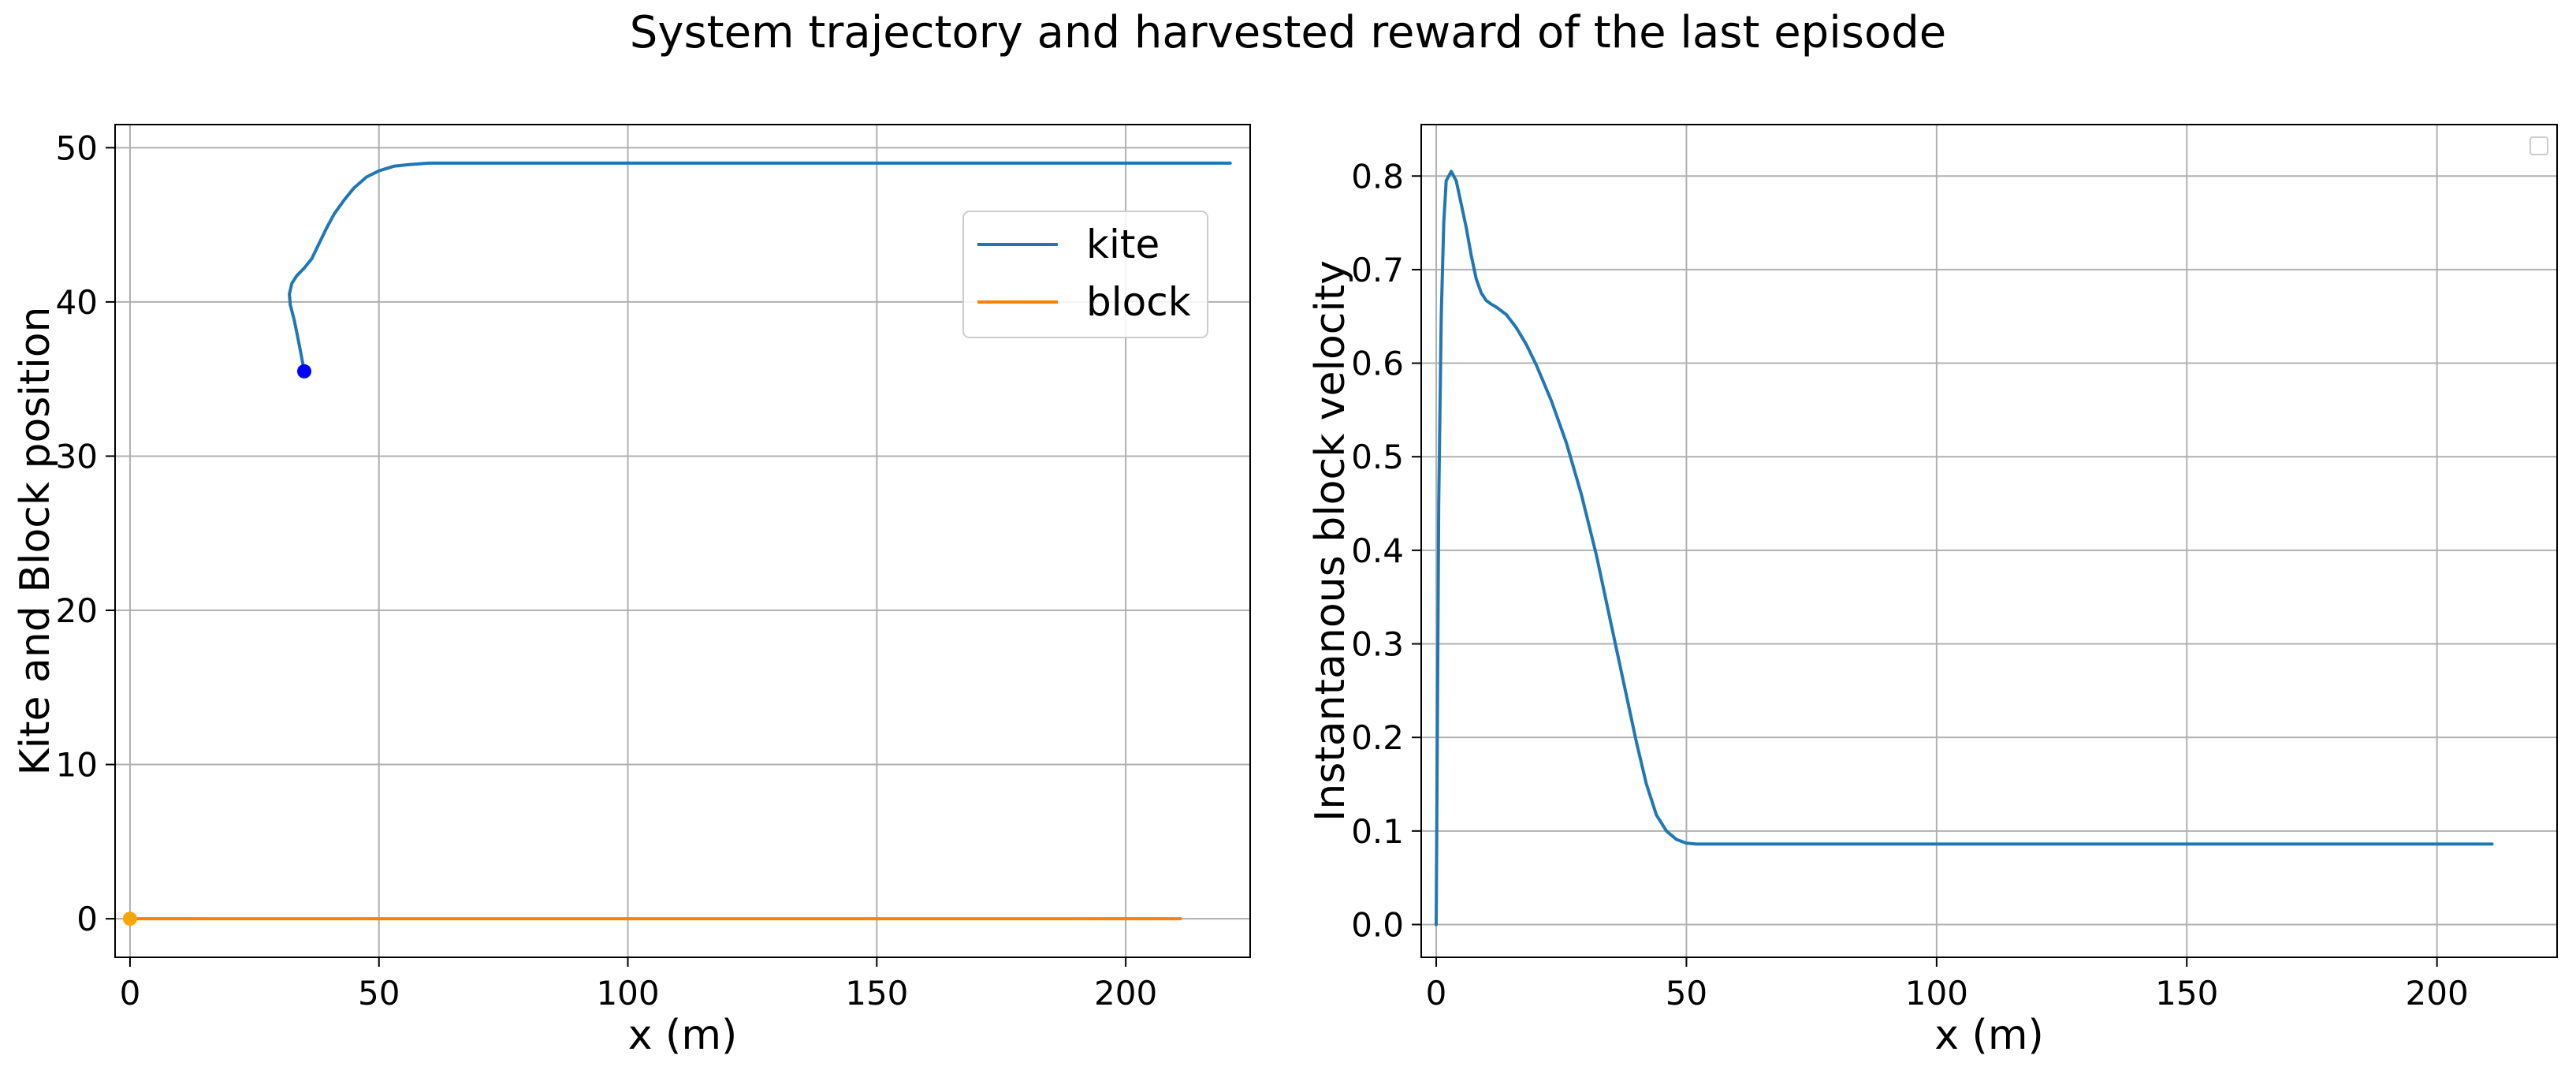  What do you see at coordinates (77, 765) in the screenshot?
I see `y-tick-label: 10` at bounding box center [77, 765].